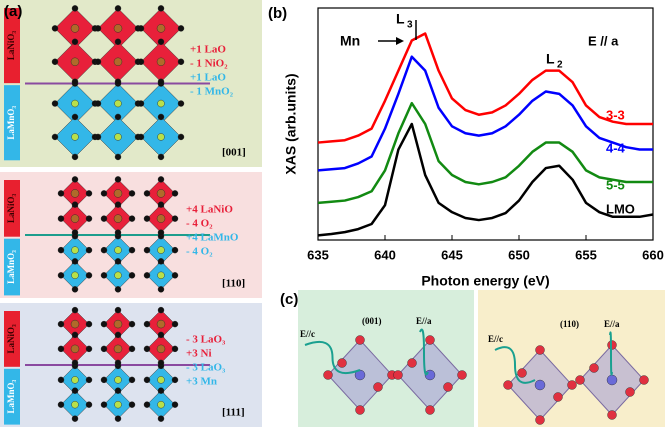 The image size is (665, 427). Describe the element at coordinates (410, 25) in the screenshot. I see `annotation: 3` at that location.